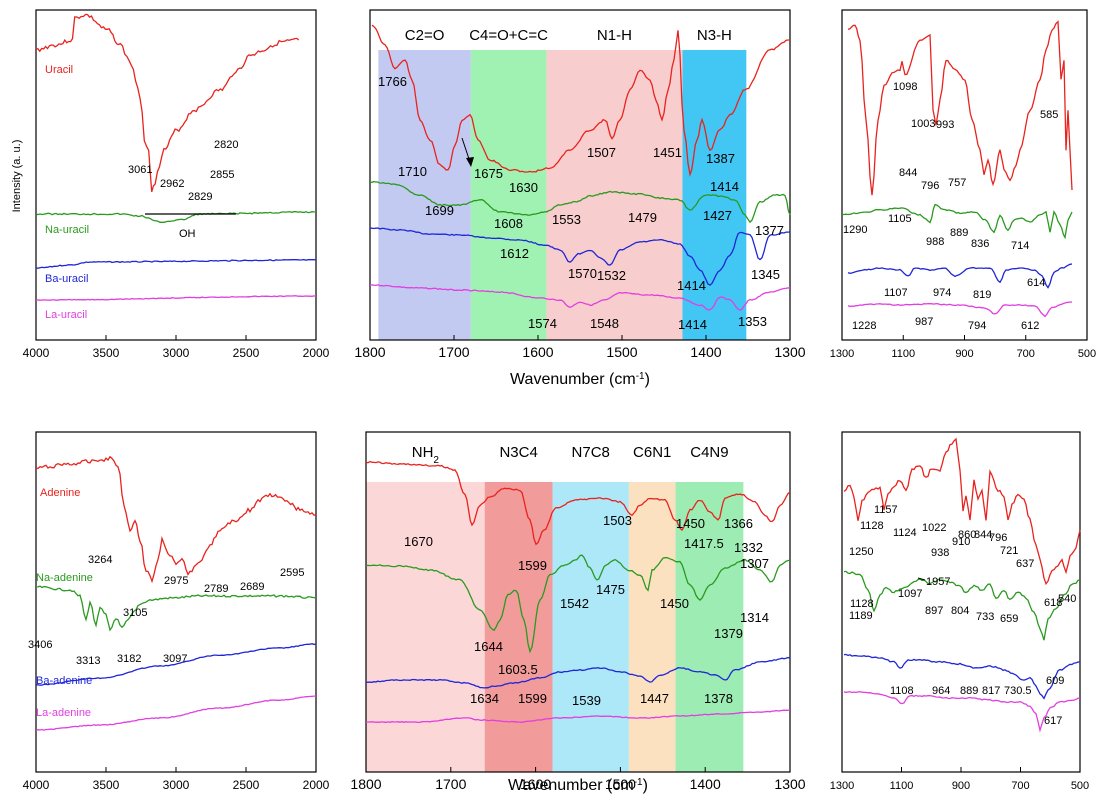  Describe the element at coordinates (176, 519) in the screenshot. I see `series-adenine` at that location.